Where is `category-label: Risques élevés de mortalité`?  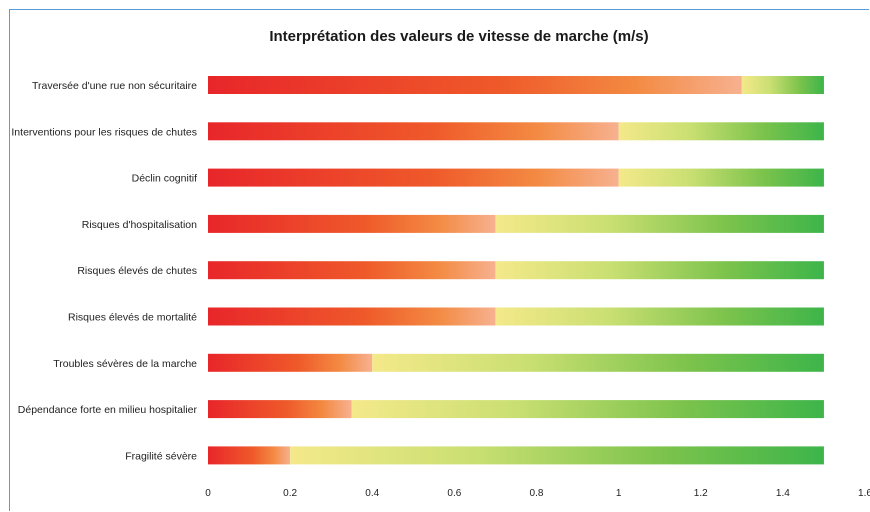
category-label: Risques élevés de mortalité is located at coordinates (132, 318).